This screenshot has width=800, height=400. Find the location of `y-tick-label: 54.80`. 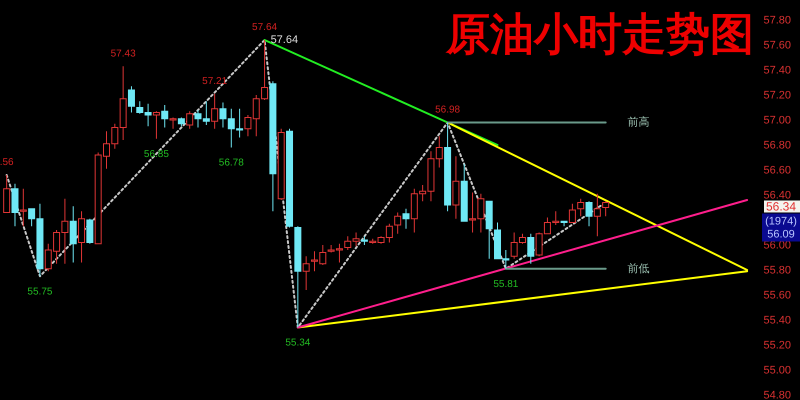

y-tick-label: 54.80 is located at coordinates (778, 395).